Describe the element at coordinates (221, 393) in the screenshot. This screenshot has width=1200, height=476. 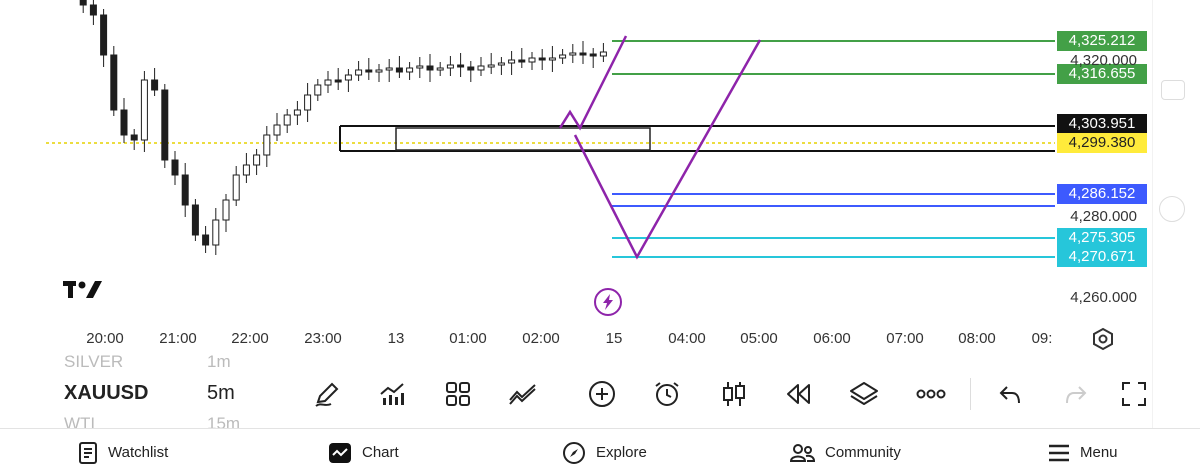
I see `interval-selector: 5m` at that location.